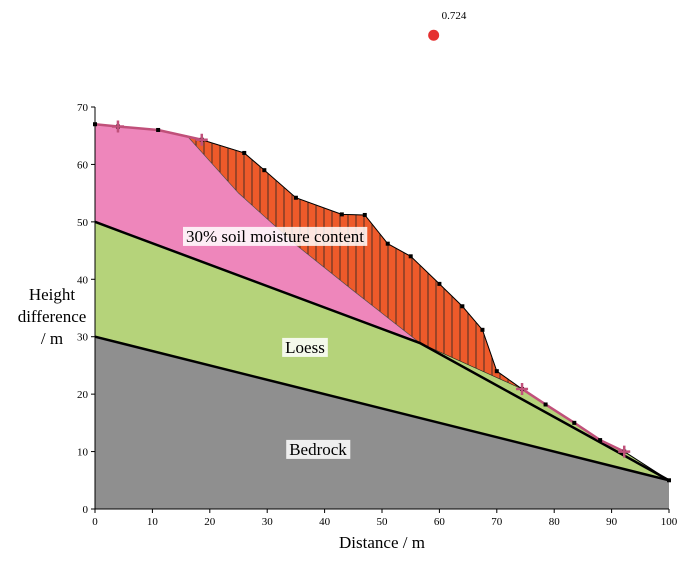 The image size is (683, 561). I want to click on point, so click(434, 35).